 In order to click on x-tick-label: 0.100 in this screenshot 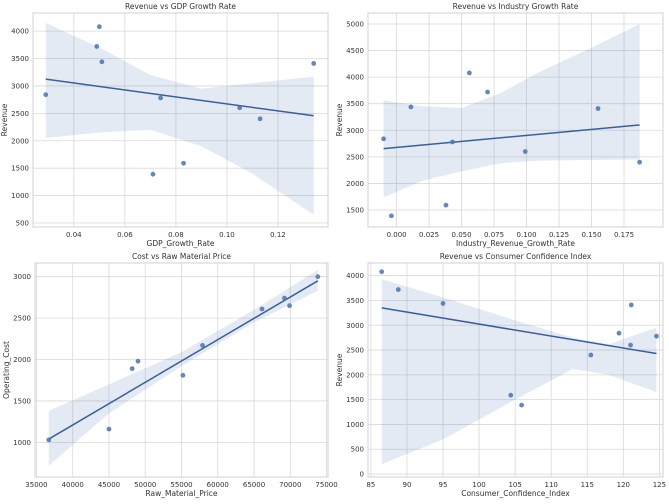, I will do `click(527, 235)`.